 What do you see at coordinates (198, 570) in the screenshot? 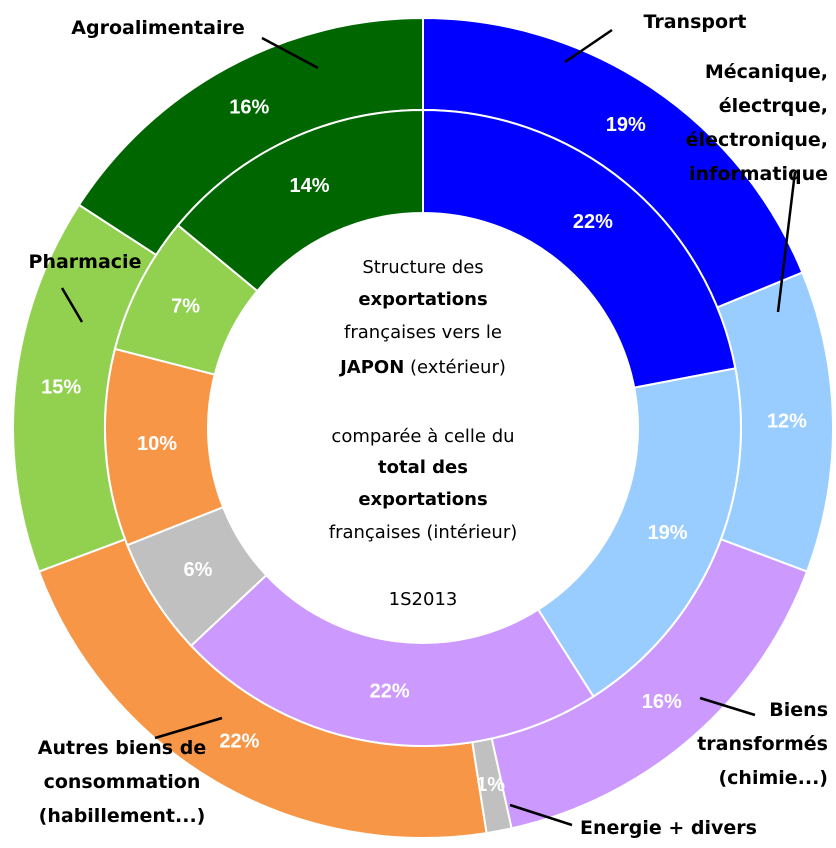
I see `value-label: 6%` at bounding box center [198, 570].